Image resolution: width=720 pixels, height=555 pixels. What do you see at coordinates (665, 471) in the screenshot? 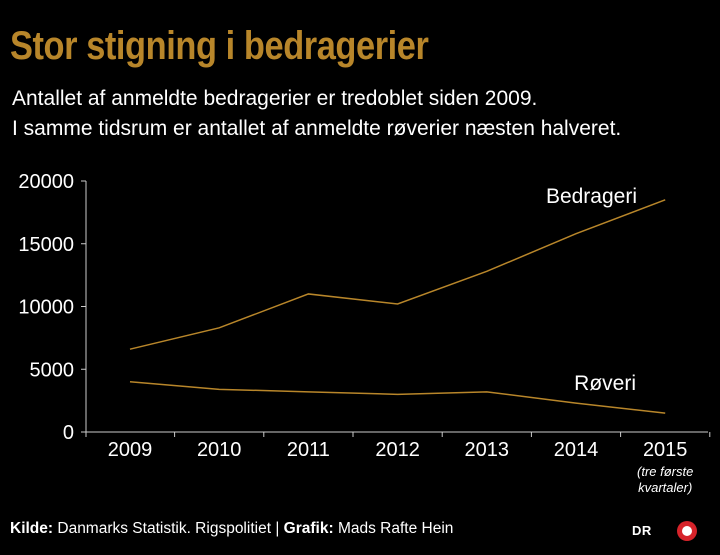
I see `x-category-note: (tre første` at bounding box center [665, 471].